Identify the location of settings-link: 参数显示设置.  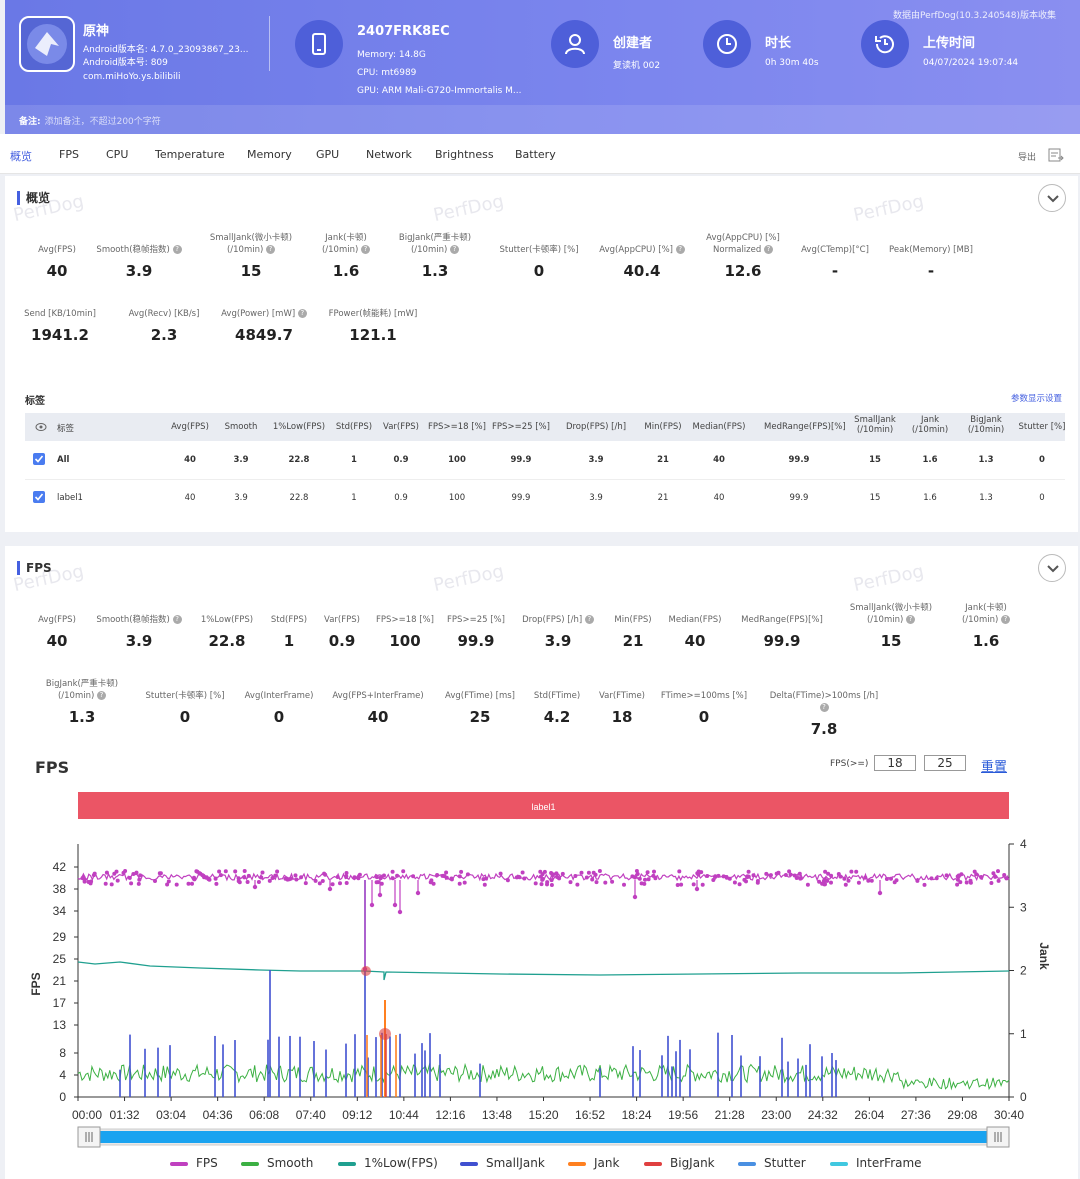
(1036, 399).